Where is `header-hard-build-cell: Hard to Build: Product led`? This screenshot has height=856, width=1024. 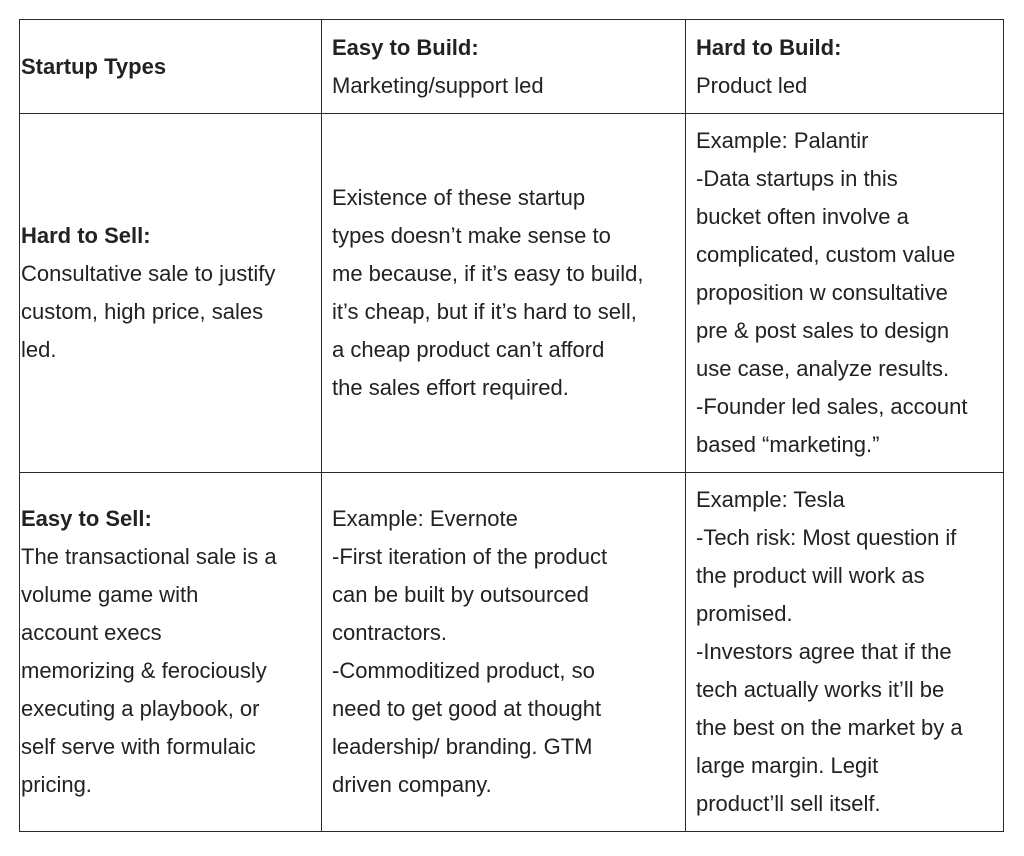 header-hard-build-cell: Hard to Build: Product led is located at coordinates (844, 66).